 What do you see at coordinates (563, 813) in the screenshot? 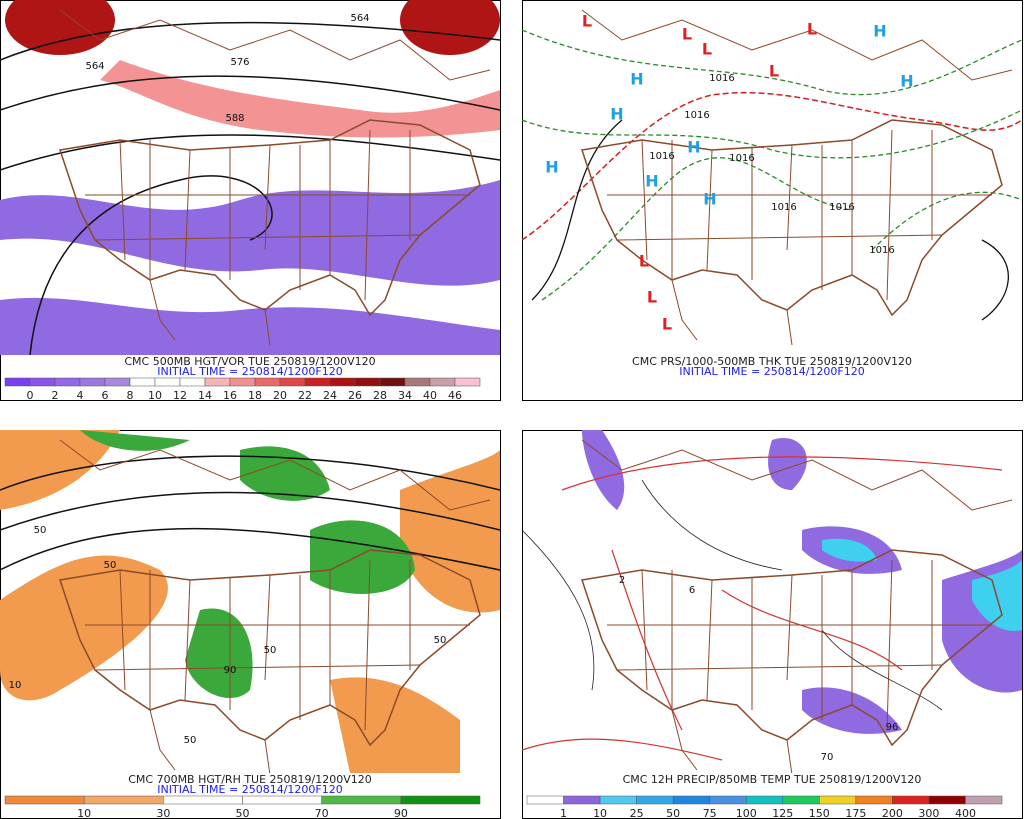
I see `colorbar-label: 1` at bounding box center [563, 813].